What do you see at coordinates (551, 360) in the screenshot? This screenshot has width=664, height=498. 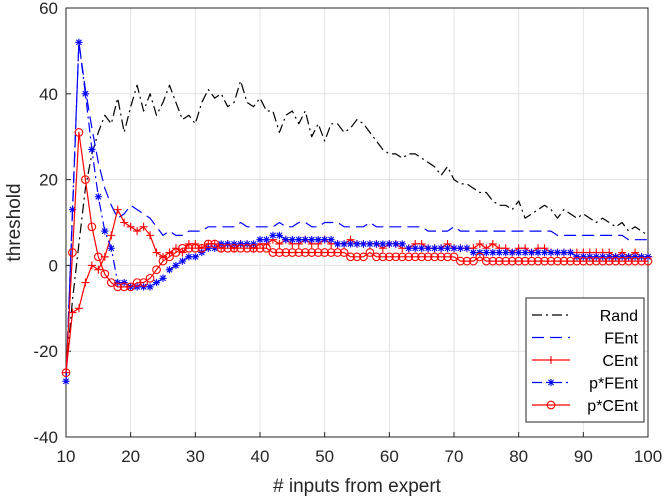 I see `legend-marker-cent` at bounding box center [551, 360].